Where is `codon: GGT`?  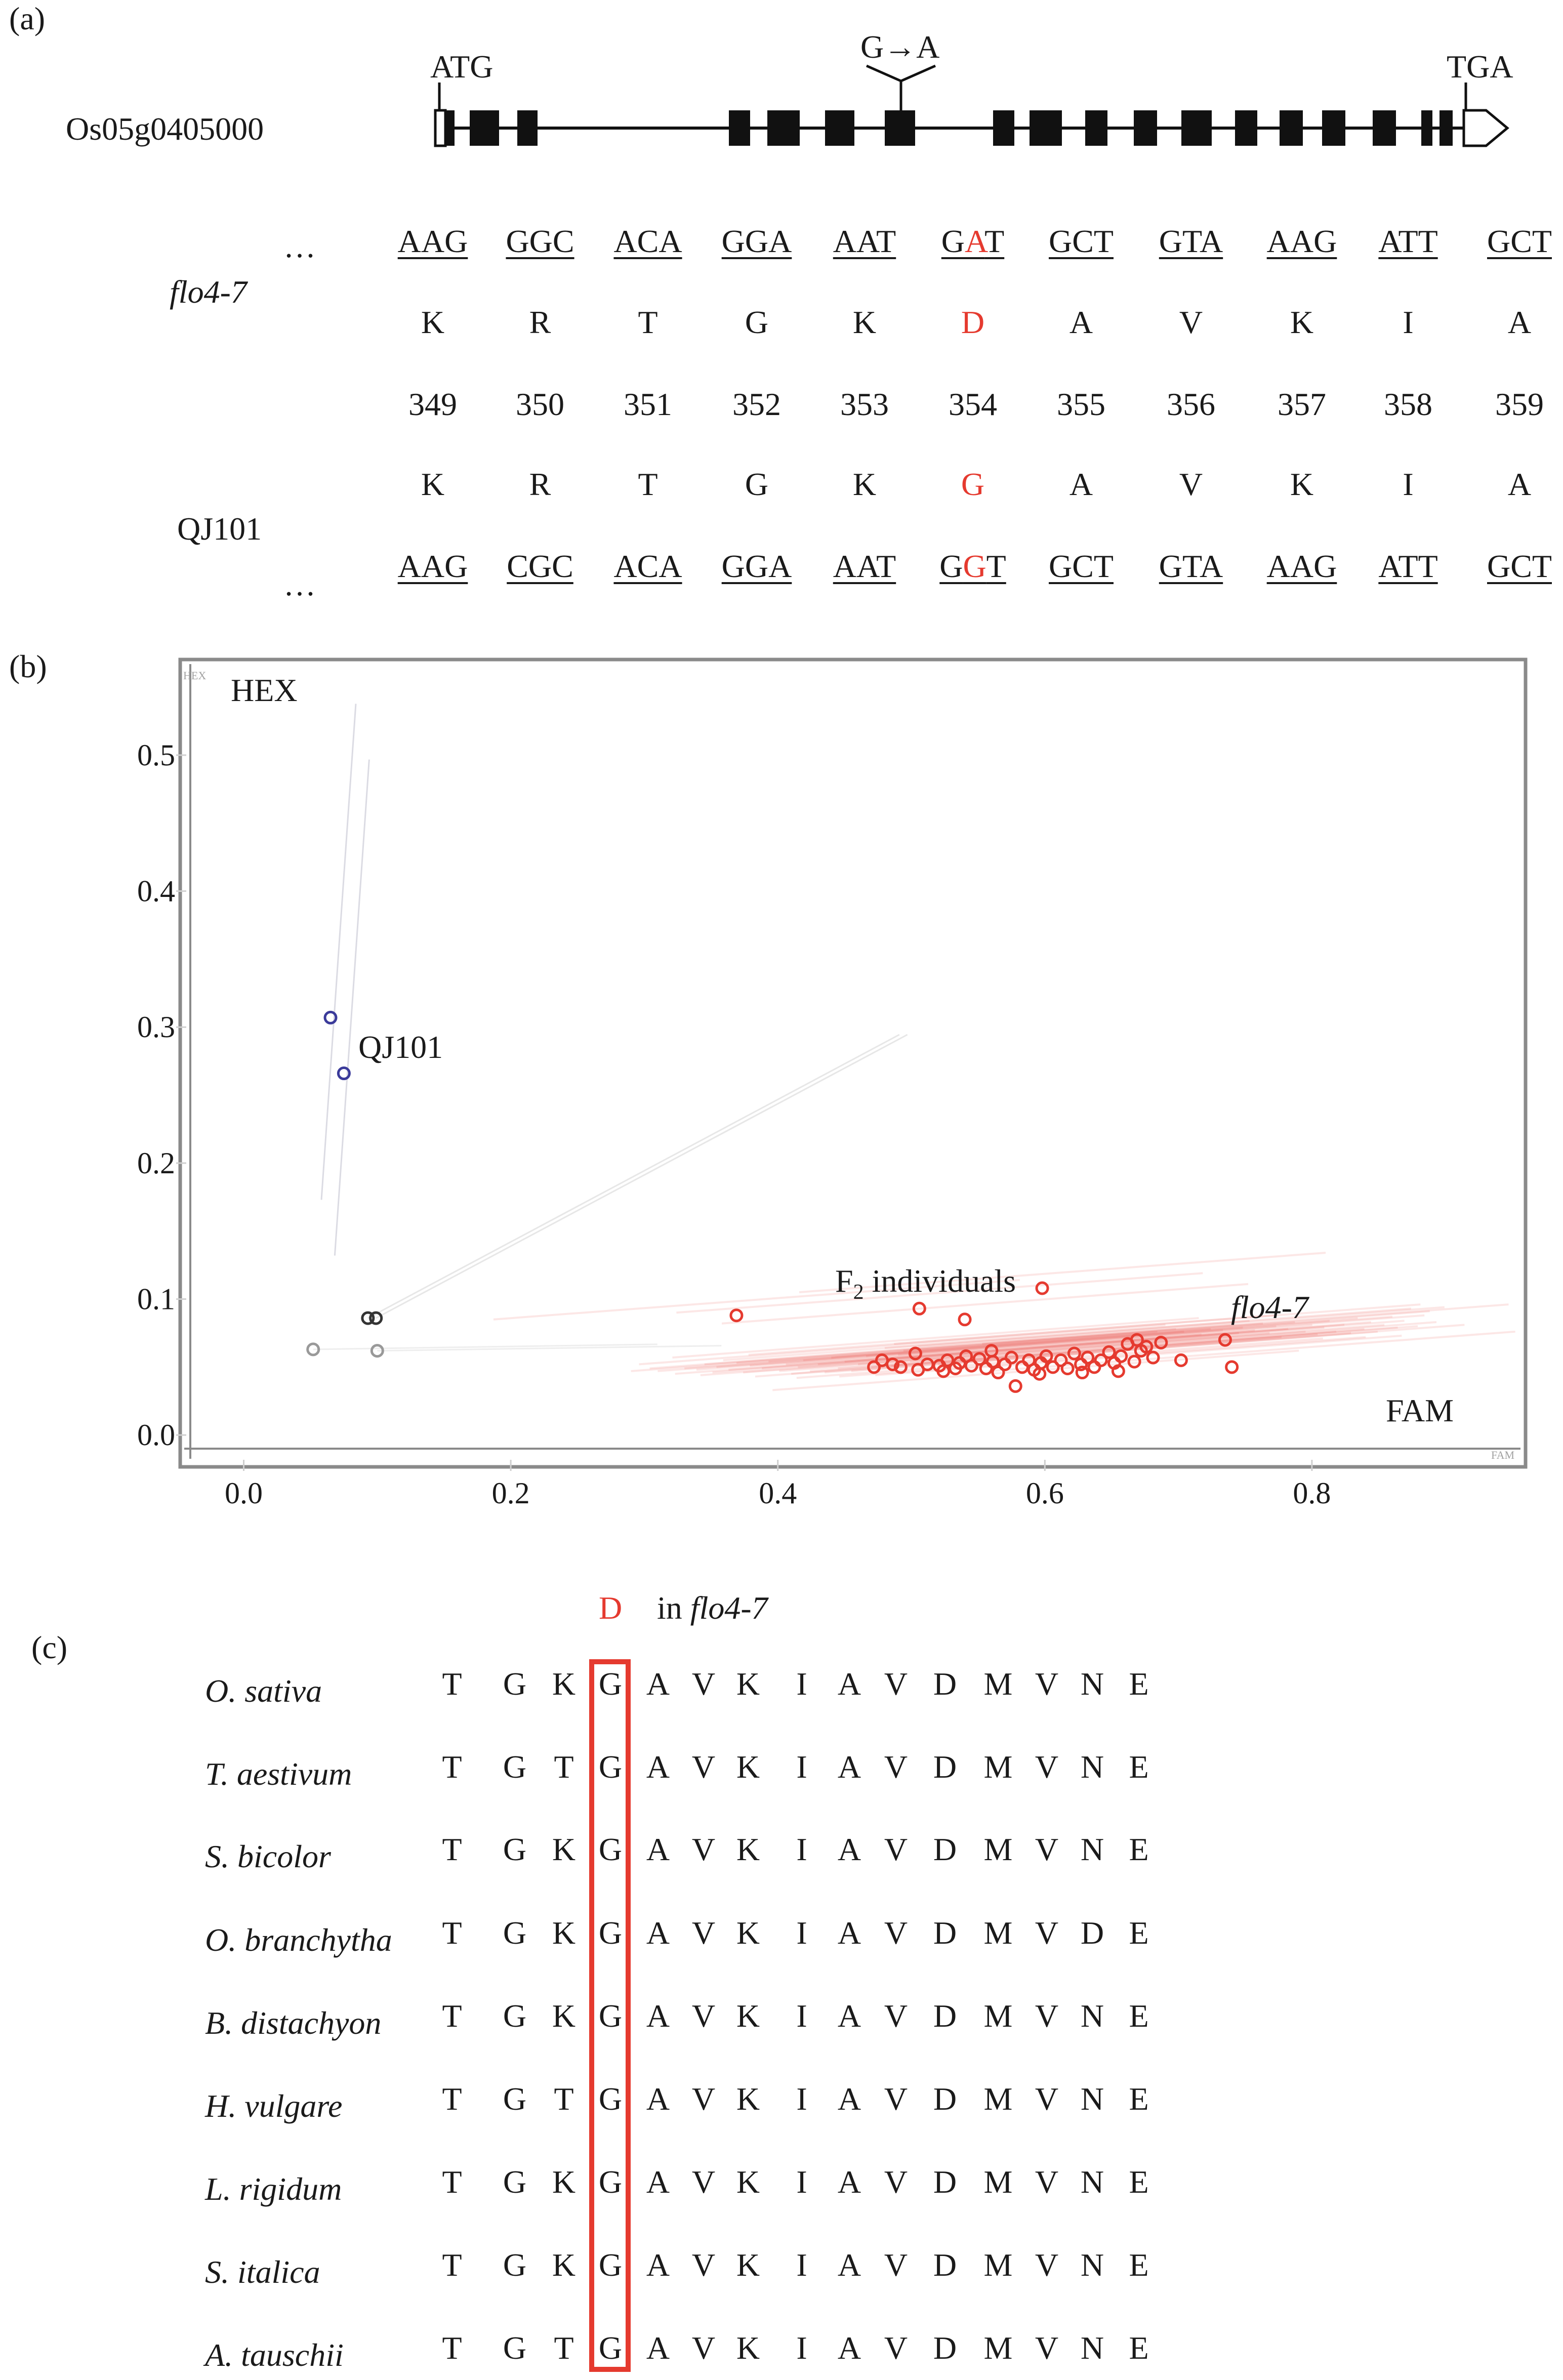
codon: GGT is located at coordinates (973, 566).